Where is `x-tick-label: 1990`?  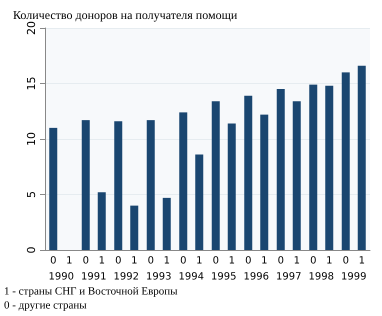
x-tick-label: 1990 is located at coordinates (61, 277).